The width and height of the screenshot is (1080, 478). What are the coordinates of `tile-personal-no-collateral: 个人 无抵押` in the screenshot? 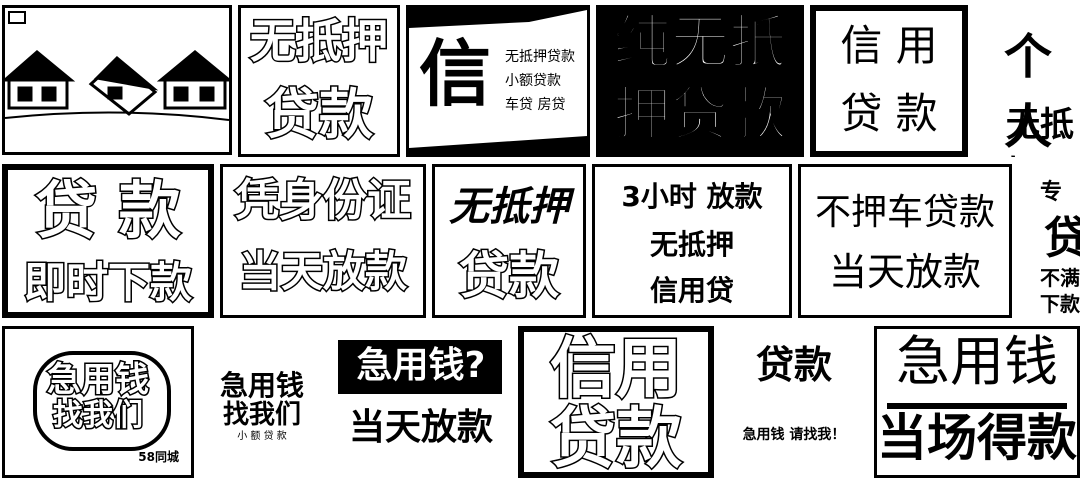 It's located at (1027, 81).